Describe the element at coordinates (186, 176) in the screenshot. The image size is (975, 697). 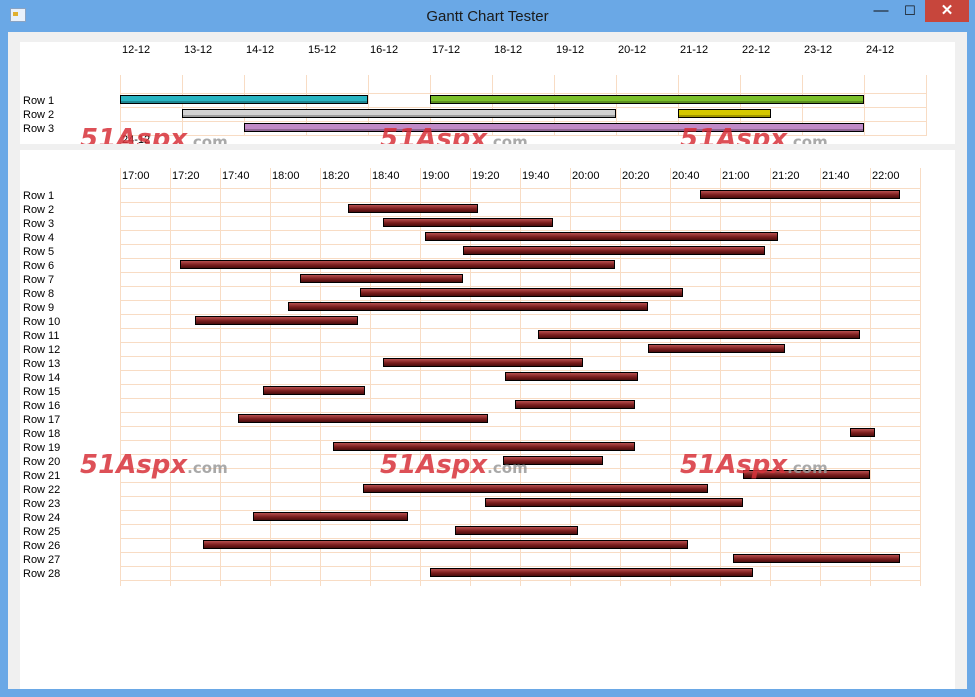
I see `time-header: 17:20` at that location.